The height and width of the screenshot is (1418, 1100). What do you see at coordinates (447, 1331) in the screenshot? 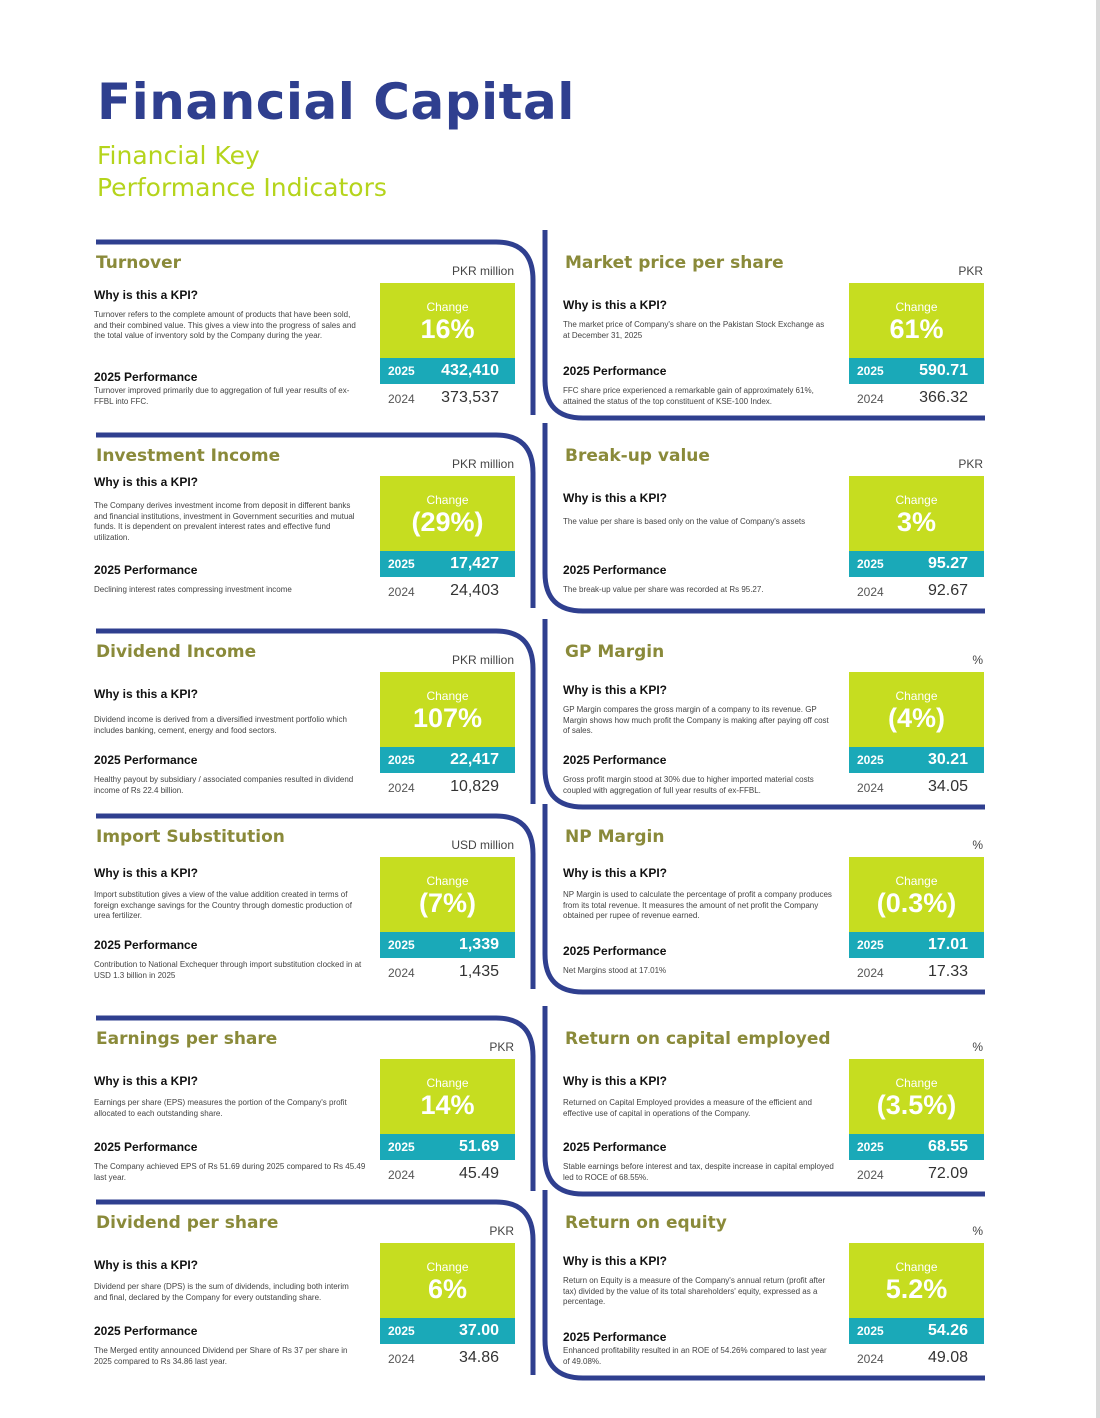
I see `kpi-current-bar: 2025 37.00` at bounding box center [447, 1331].